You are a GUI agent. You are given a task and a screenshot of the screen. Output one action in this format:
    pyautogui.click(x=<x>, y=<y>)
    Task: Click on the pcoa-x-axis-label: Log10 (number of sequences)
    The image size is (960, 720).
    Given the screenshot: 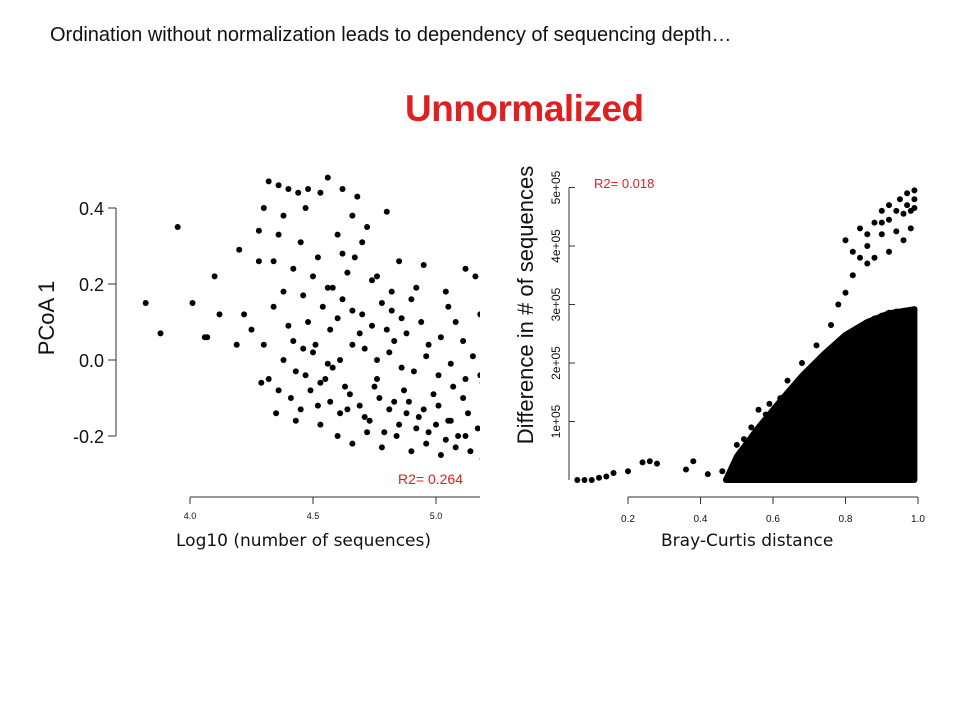 What is the action you would take?
    pyautogui.click(x=303, y=541)
    